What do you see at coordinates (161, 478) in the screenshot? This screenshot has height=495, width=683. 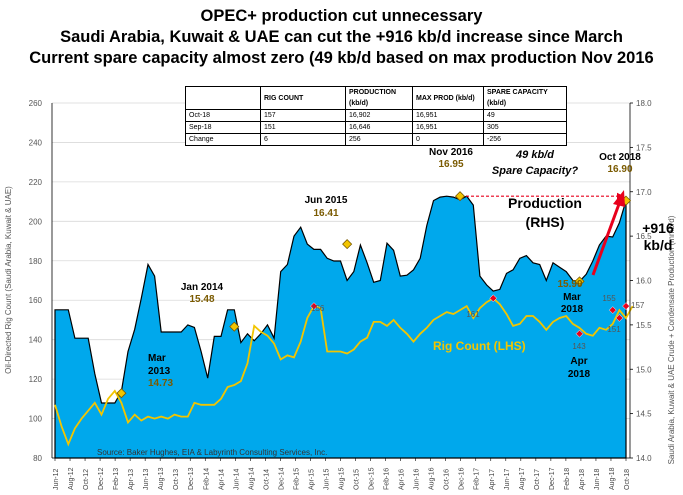 I see `x-tick-label: Aug-13` at bounding box center [161, 478].